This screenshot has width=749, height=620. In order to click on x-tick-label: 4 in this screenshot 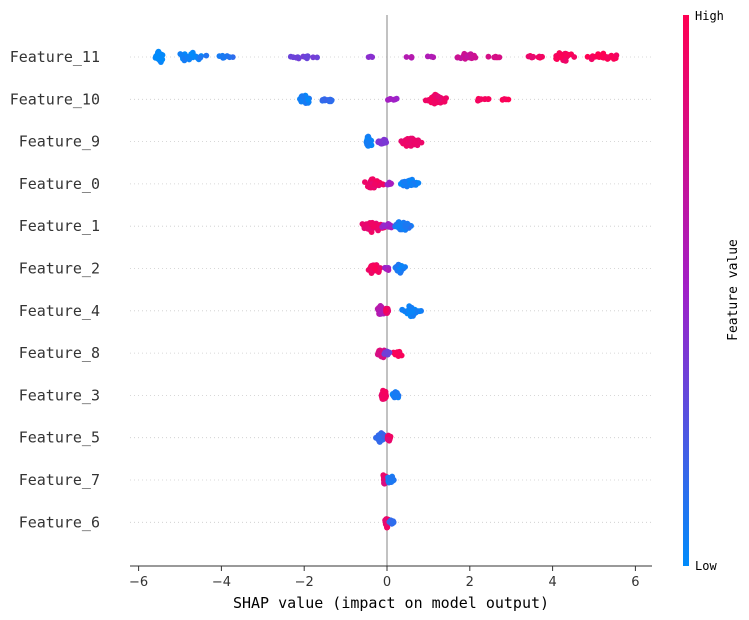, I will do `click(552, 582)`.